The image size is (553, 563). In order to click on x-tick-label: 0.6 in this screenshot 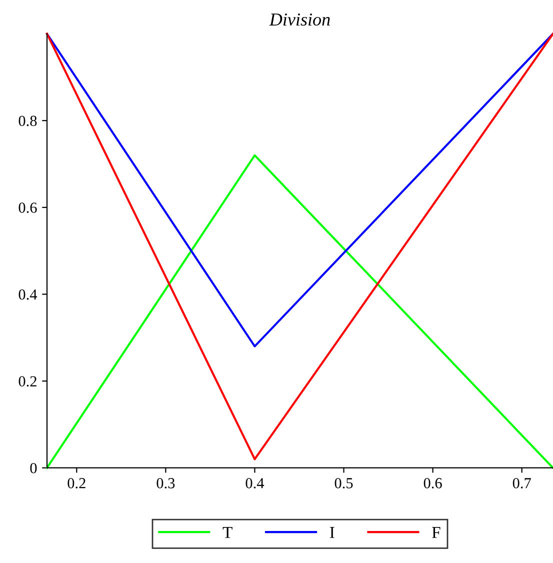, I will do `click(433, 483)`.